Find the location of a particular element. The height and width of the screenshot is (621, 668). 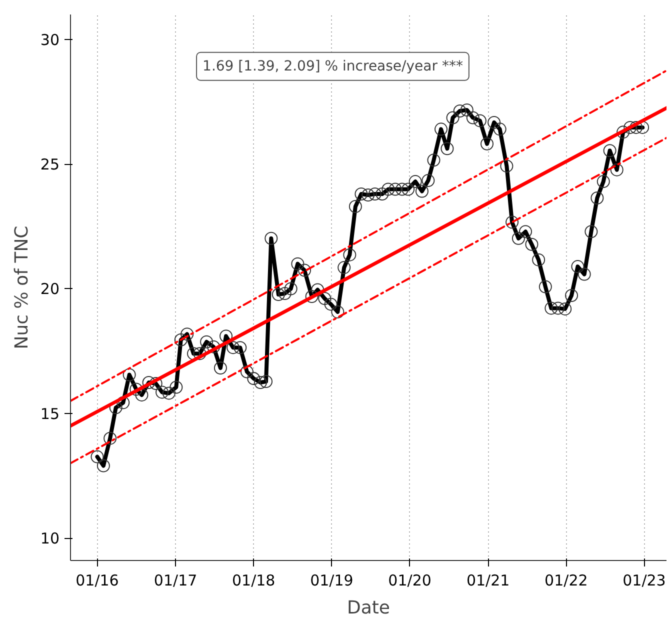

y-tick-label: 10 is located at coordinates (50, 539).